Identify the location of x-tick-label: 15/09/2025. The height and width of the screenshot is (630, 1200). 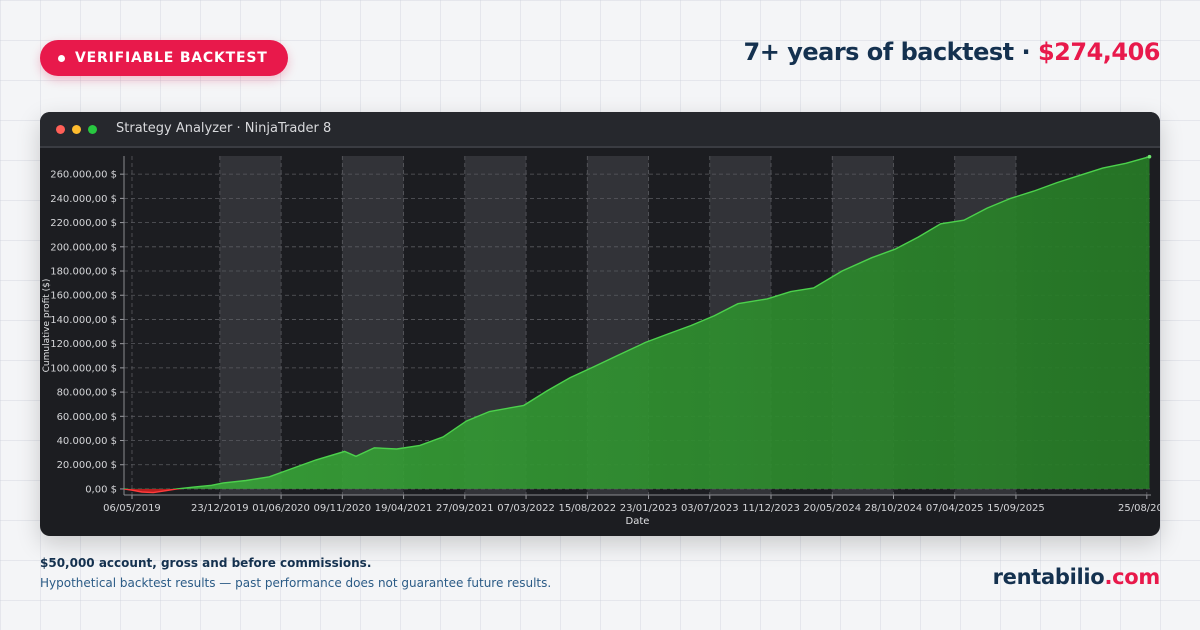
(1016, 508).